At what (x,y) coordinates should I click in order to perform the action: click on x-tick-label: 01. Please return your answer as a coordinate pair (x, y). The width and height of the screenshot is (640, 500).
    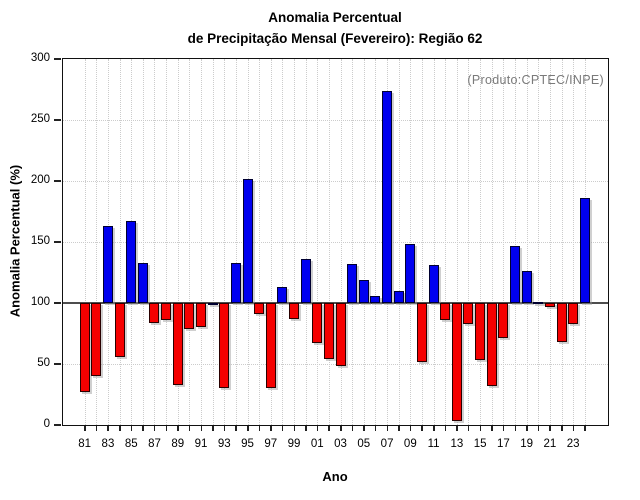
    Looking at the image, I should click on (317, 444).